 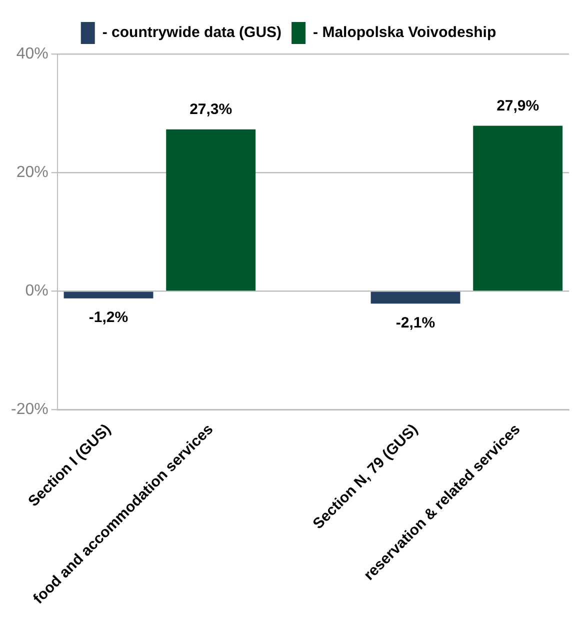 I want to click on data-label: -1,2%, so click(x=108, y=317).